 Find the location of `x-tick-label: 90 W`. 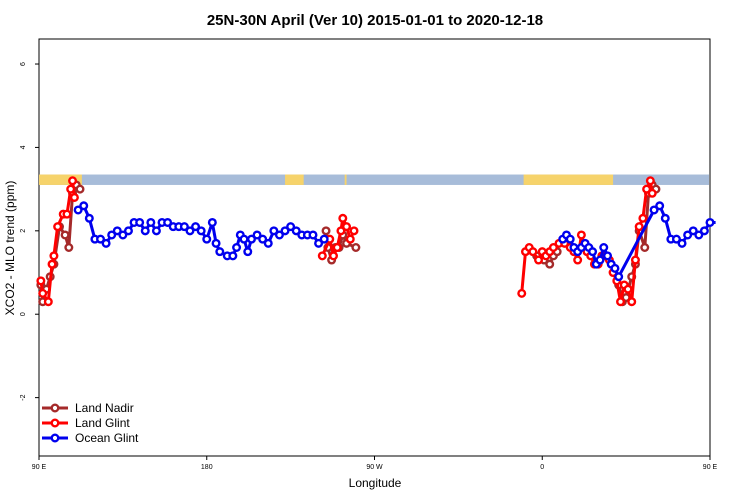

x-tick-label: 90 W is located at coordinates (374, 467).